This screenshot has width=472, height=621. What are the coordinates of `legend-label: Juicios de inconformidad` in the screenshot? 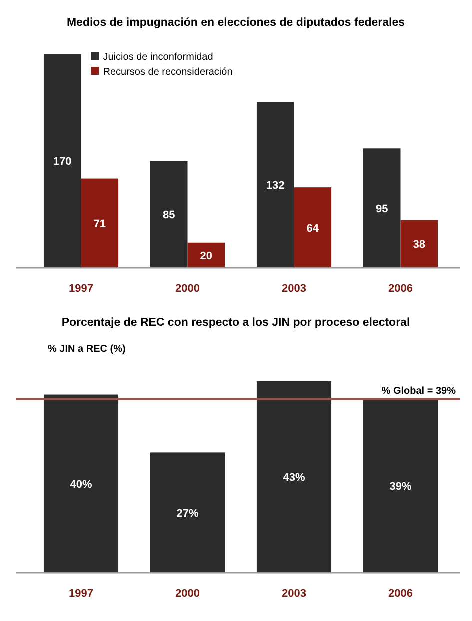 It's located at (158, 57).